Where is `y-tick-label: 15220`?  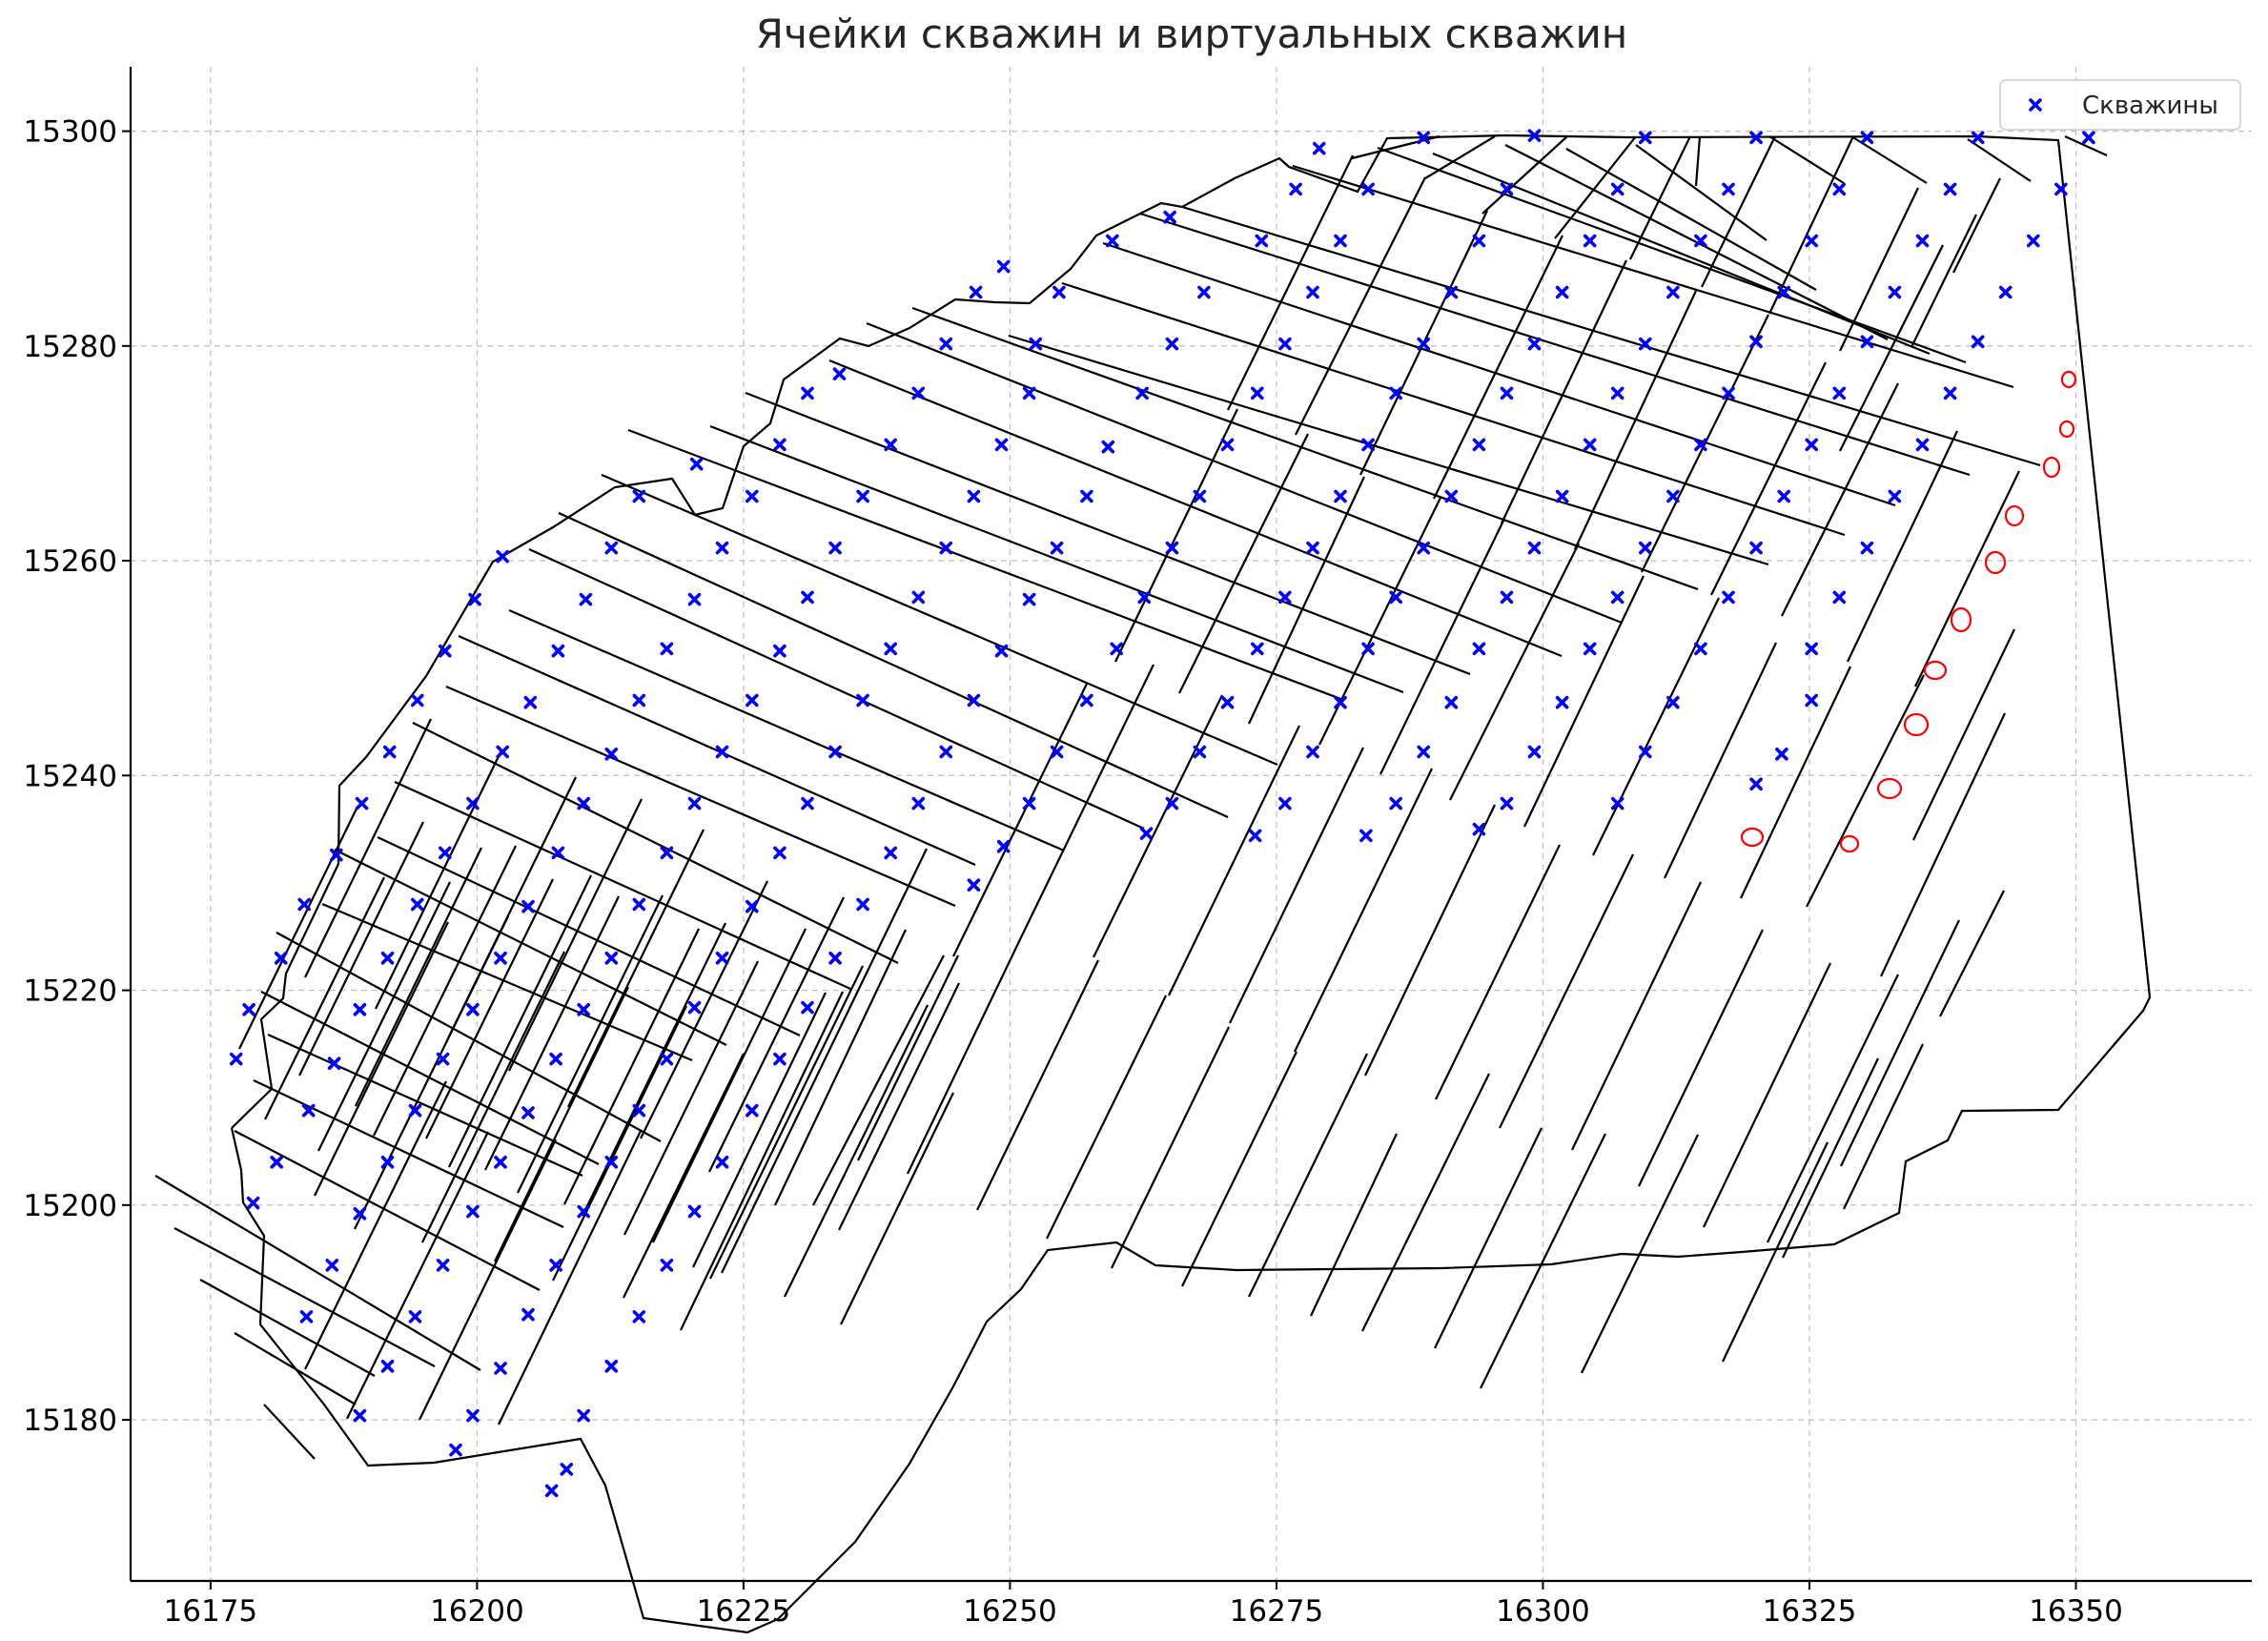 y-tick-label: 15220 is located at coordinates (70, 991).